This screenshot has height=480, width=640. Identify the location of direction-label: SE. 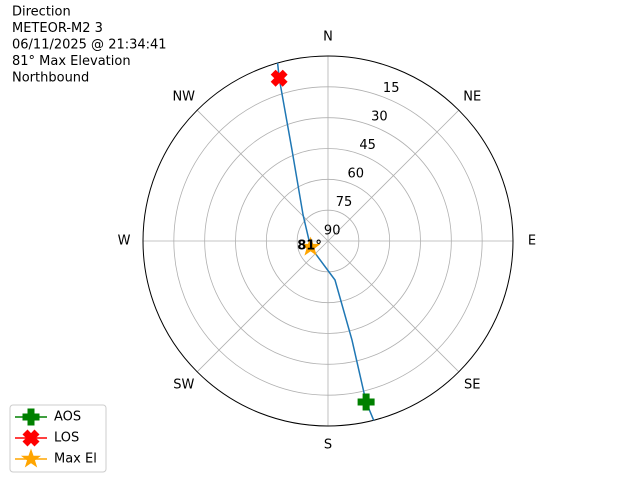
(472, 385).